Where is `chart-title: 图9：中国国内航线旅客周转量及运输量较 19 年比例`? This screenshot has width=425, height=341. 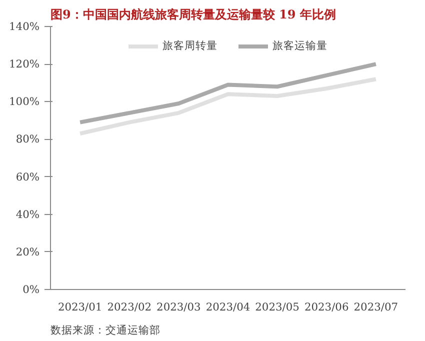 chart-title: 图9：中国国内航线旅客周转量及运输量较 19 年比例 is located at coordinates (193, 15).